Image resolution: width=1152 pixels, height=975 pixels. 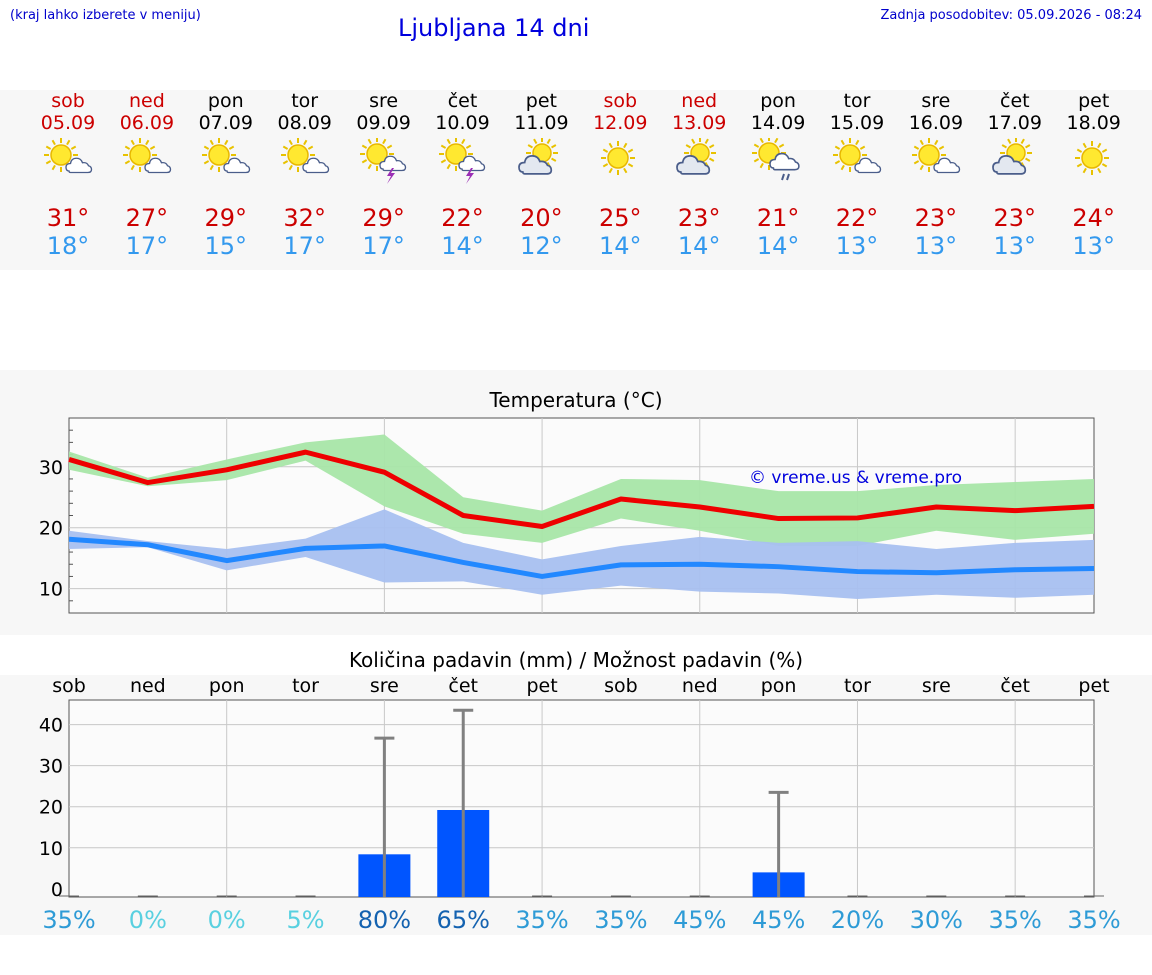 What do you see at coordinates (620, 174) in the screenshot?
I see `day-column: sob 12.09 25° 14°` at bounding box center [620, 174].